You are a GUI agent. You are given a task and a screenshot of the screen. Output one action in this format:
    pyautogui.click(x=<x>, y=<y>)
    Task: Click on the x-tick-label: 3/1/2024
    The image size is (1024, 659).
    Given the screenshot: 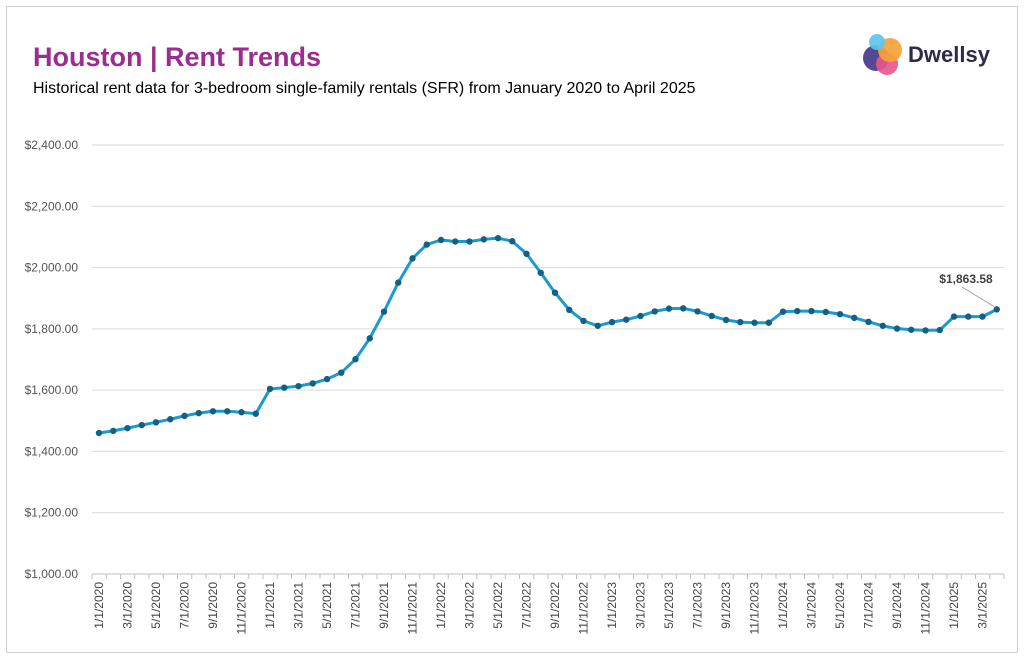 What is the action you would take?
    pyautogui.click(x=812, y=605)
    